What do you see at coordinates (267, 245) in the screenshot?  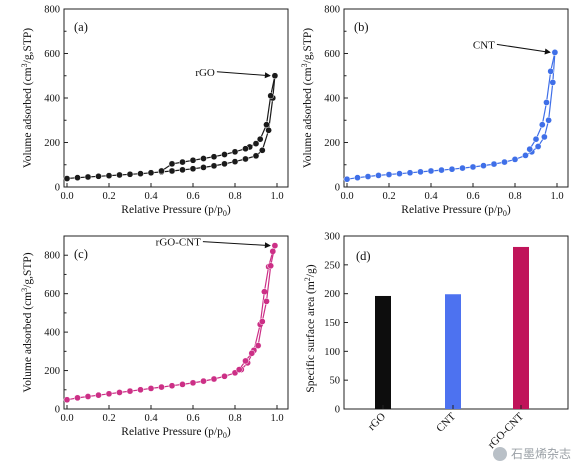 I see `arrow-head` at bounding box center [267, 245].